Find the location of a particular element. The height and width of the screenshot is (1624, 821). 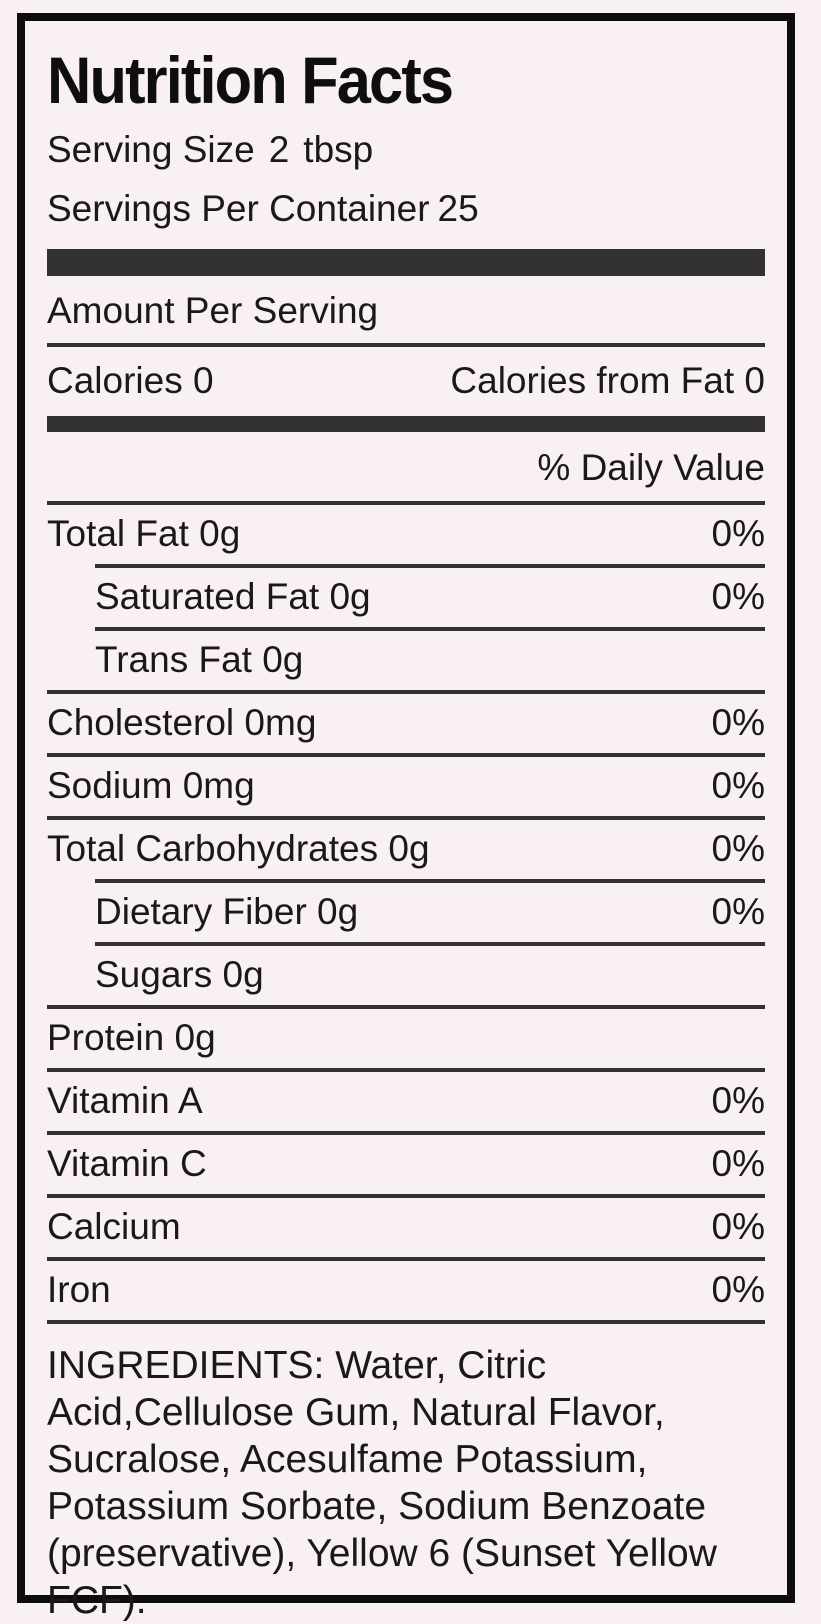

divider-bar-thin is located at coordinates (406, 424).